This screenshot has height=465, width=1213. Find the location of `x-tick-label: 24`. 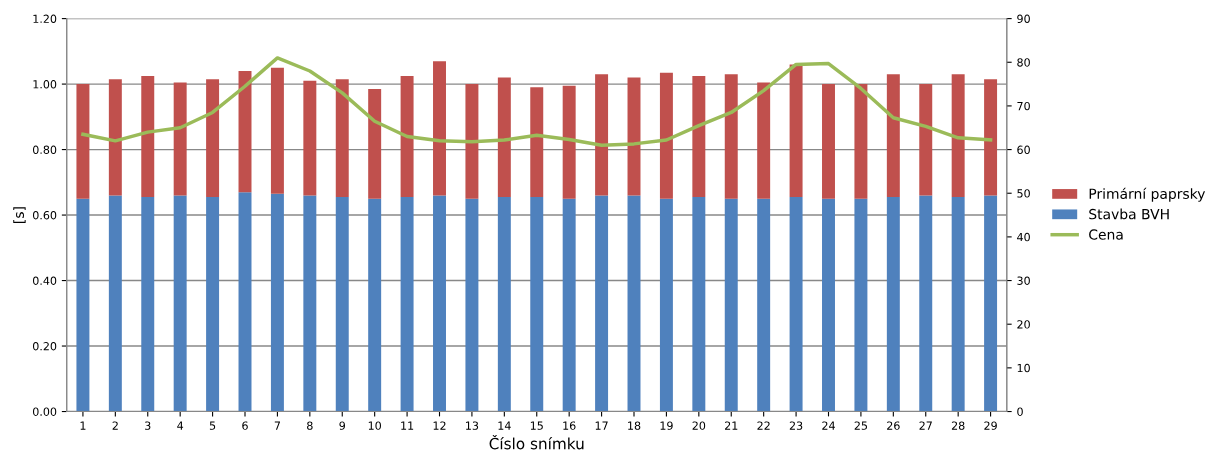

x-tick-label: 24 is located at coordinates (828, 425).